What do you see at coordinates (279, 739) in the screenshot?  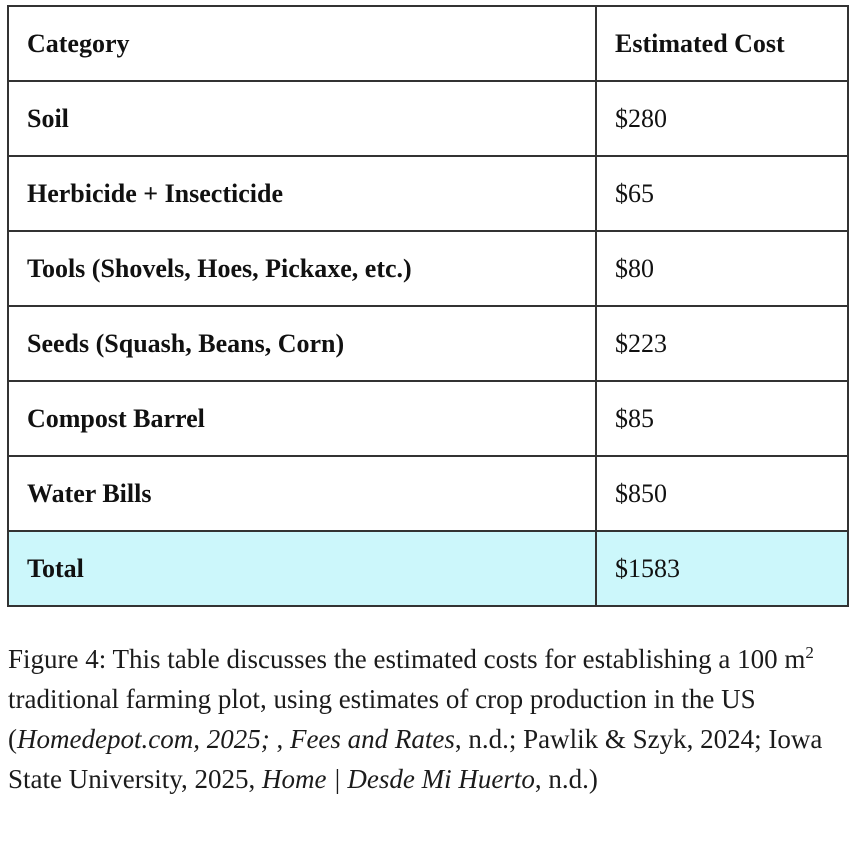 I see `caption-text: ,` at bounding box center [279, 739].